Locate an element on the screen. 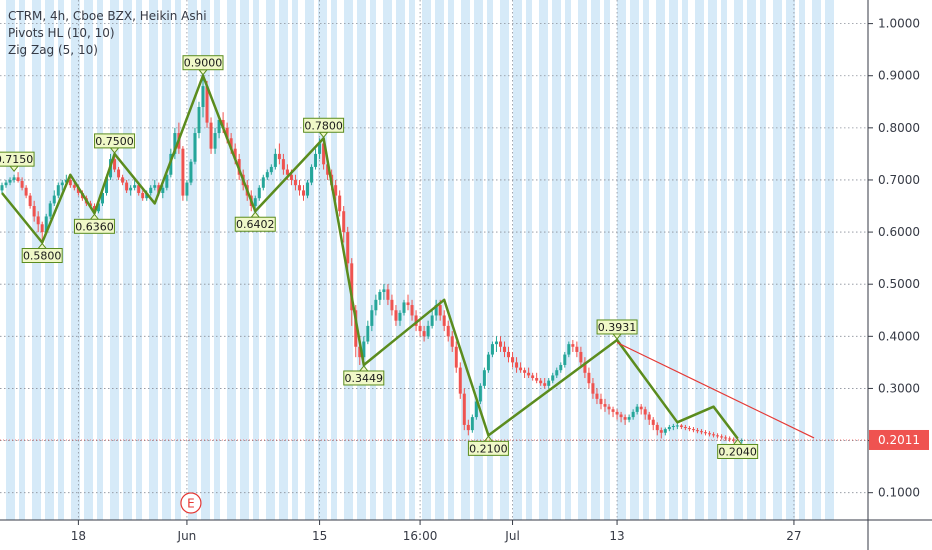 Image resolution: width=932 pixels, height=550 pixels. price-tick-label: 0.5000 is located at coordinates (899, 284).